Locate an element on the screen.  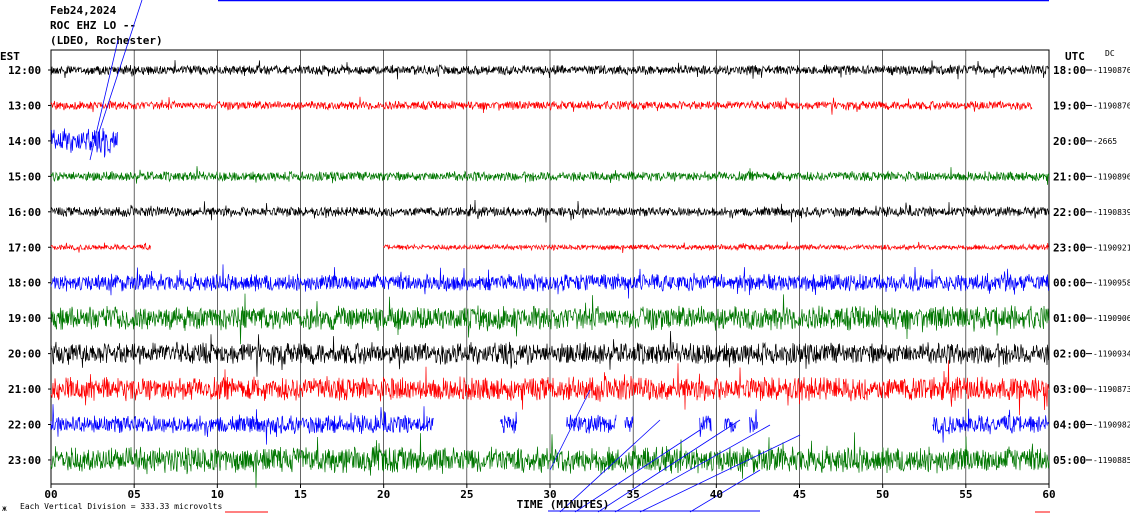
dc-value-0100: -1190906 is located at coordinates (1111, 318).